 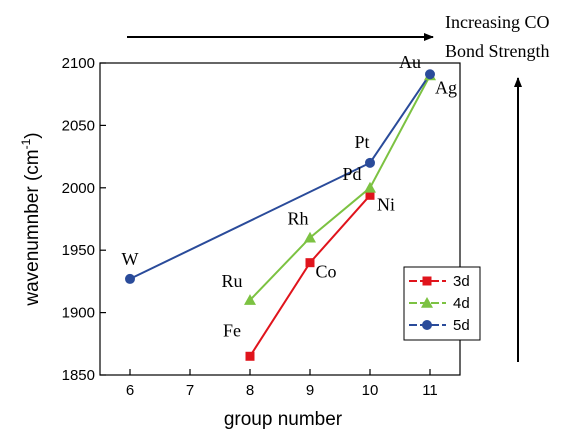 I want to click on point-label: Co, so click(x=325, y=272).